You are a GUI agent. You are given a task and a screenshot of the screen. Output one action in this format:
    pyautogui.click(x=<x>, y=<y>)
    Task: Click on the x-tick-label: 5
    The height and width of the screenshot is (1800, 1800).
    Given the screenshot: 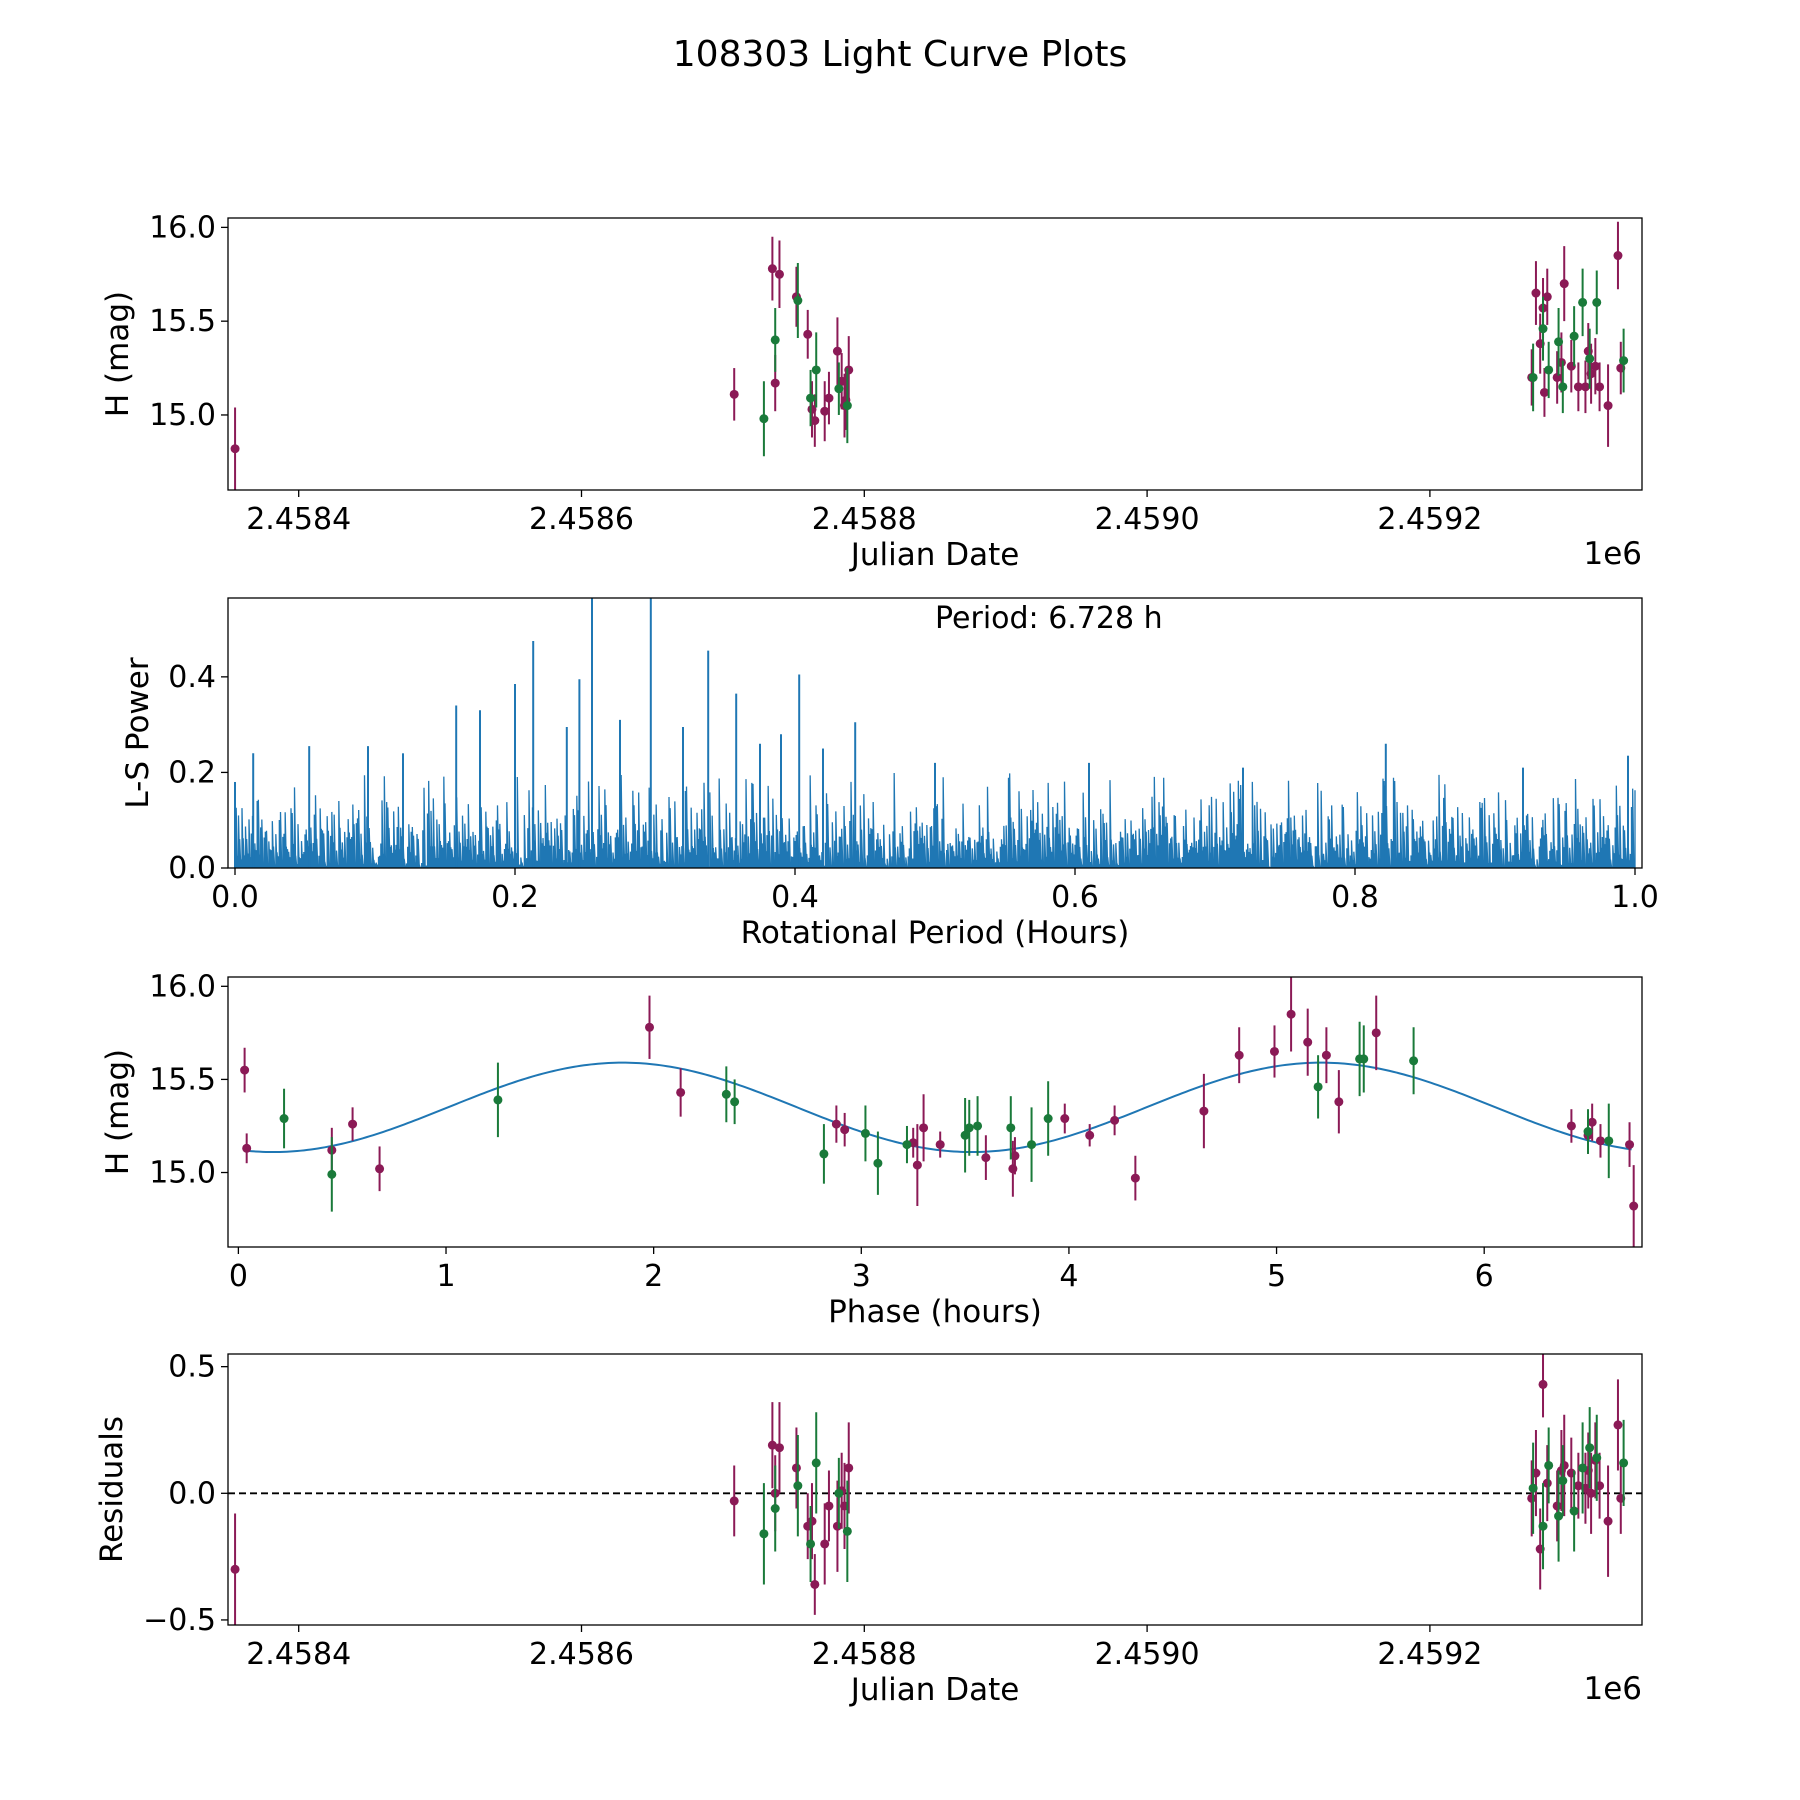 What is the action you would take?
    pyautogui.click(x=1276, y=1276)
    